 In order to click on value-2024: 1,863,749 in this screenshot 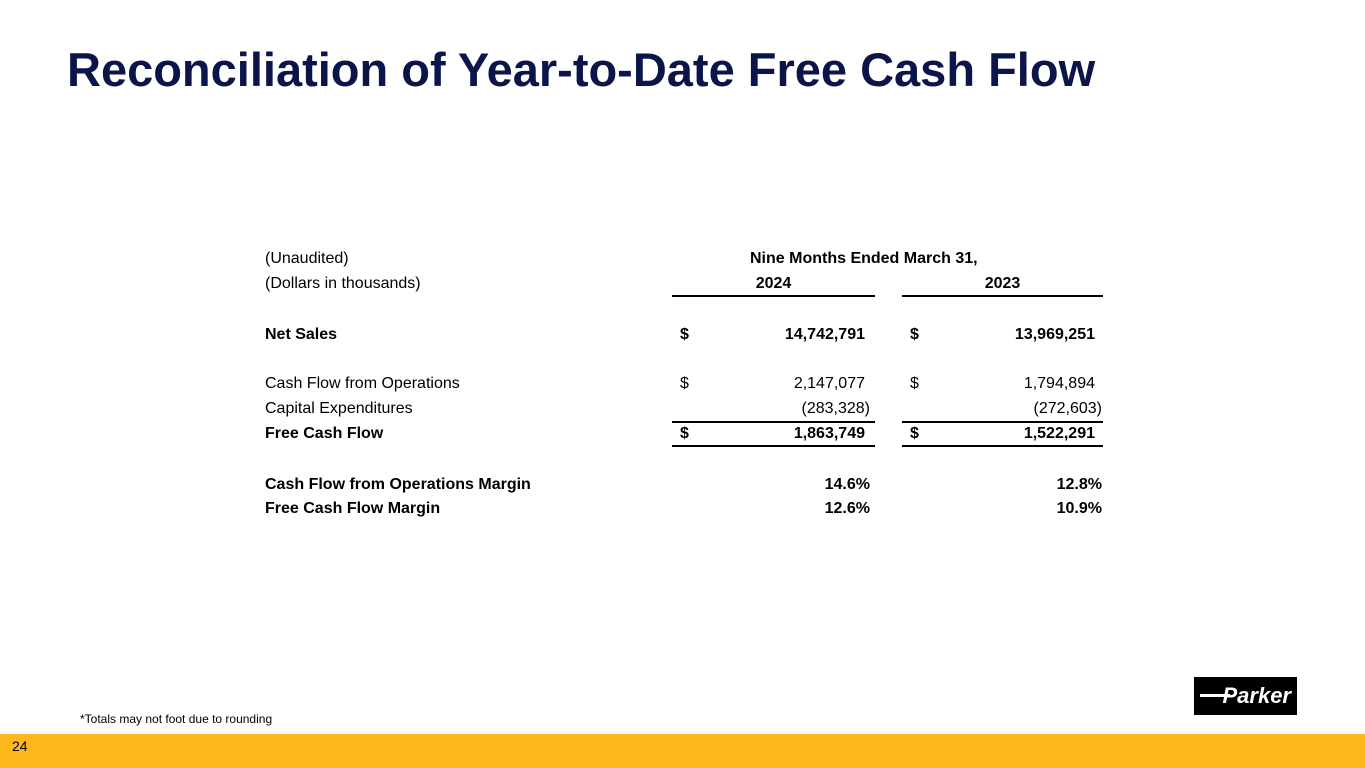, I will do `click(829, 433)`.